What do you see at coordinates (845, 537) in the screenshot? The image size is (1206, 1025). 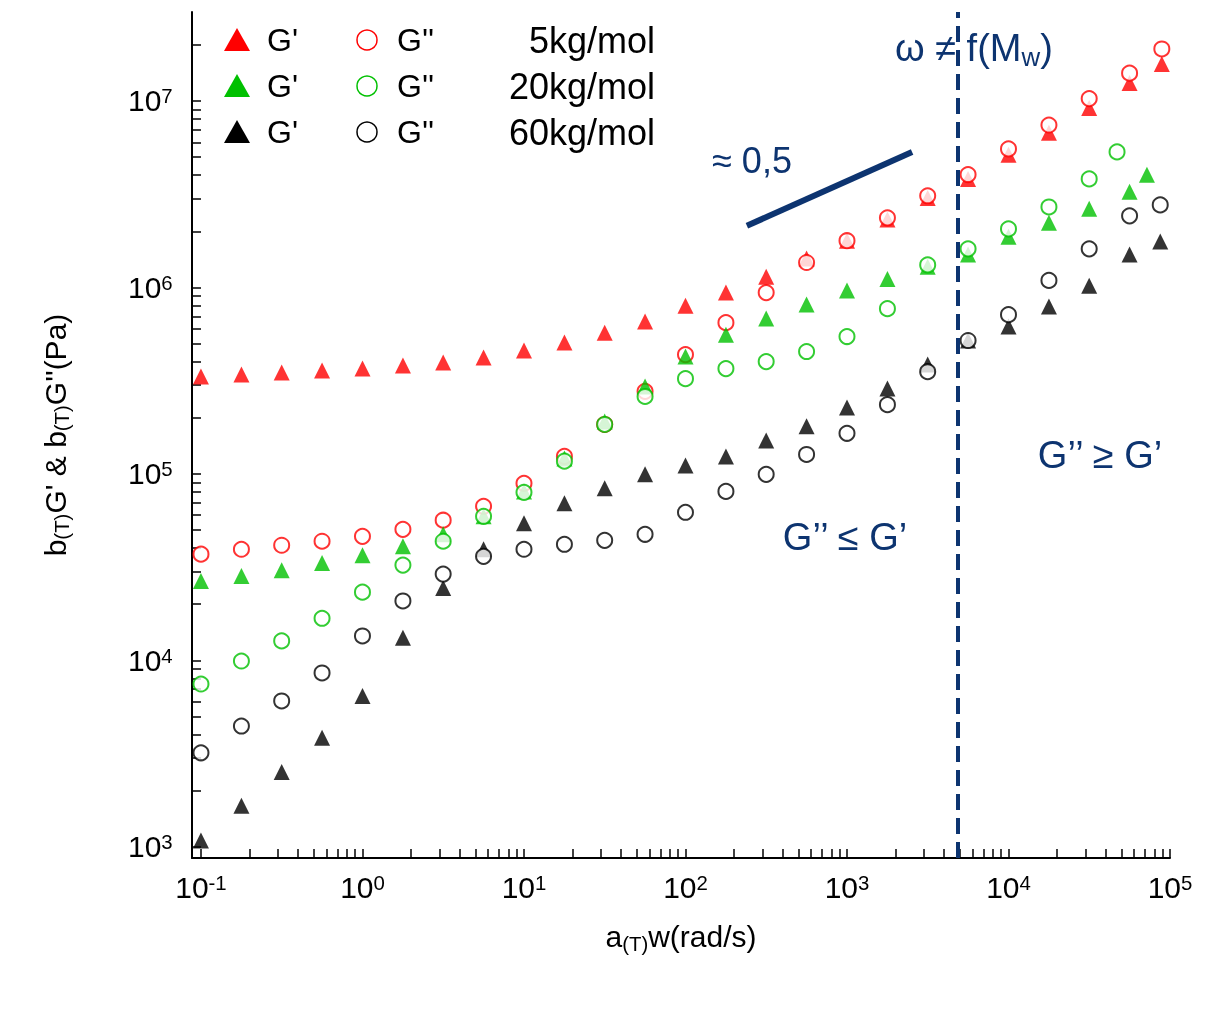 I see `annotation: G’’ ≤ G’` at bounding box center [845, 537].